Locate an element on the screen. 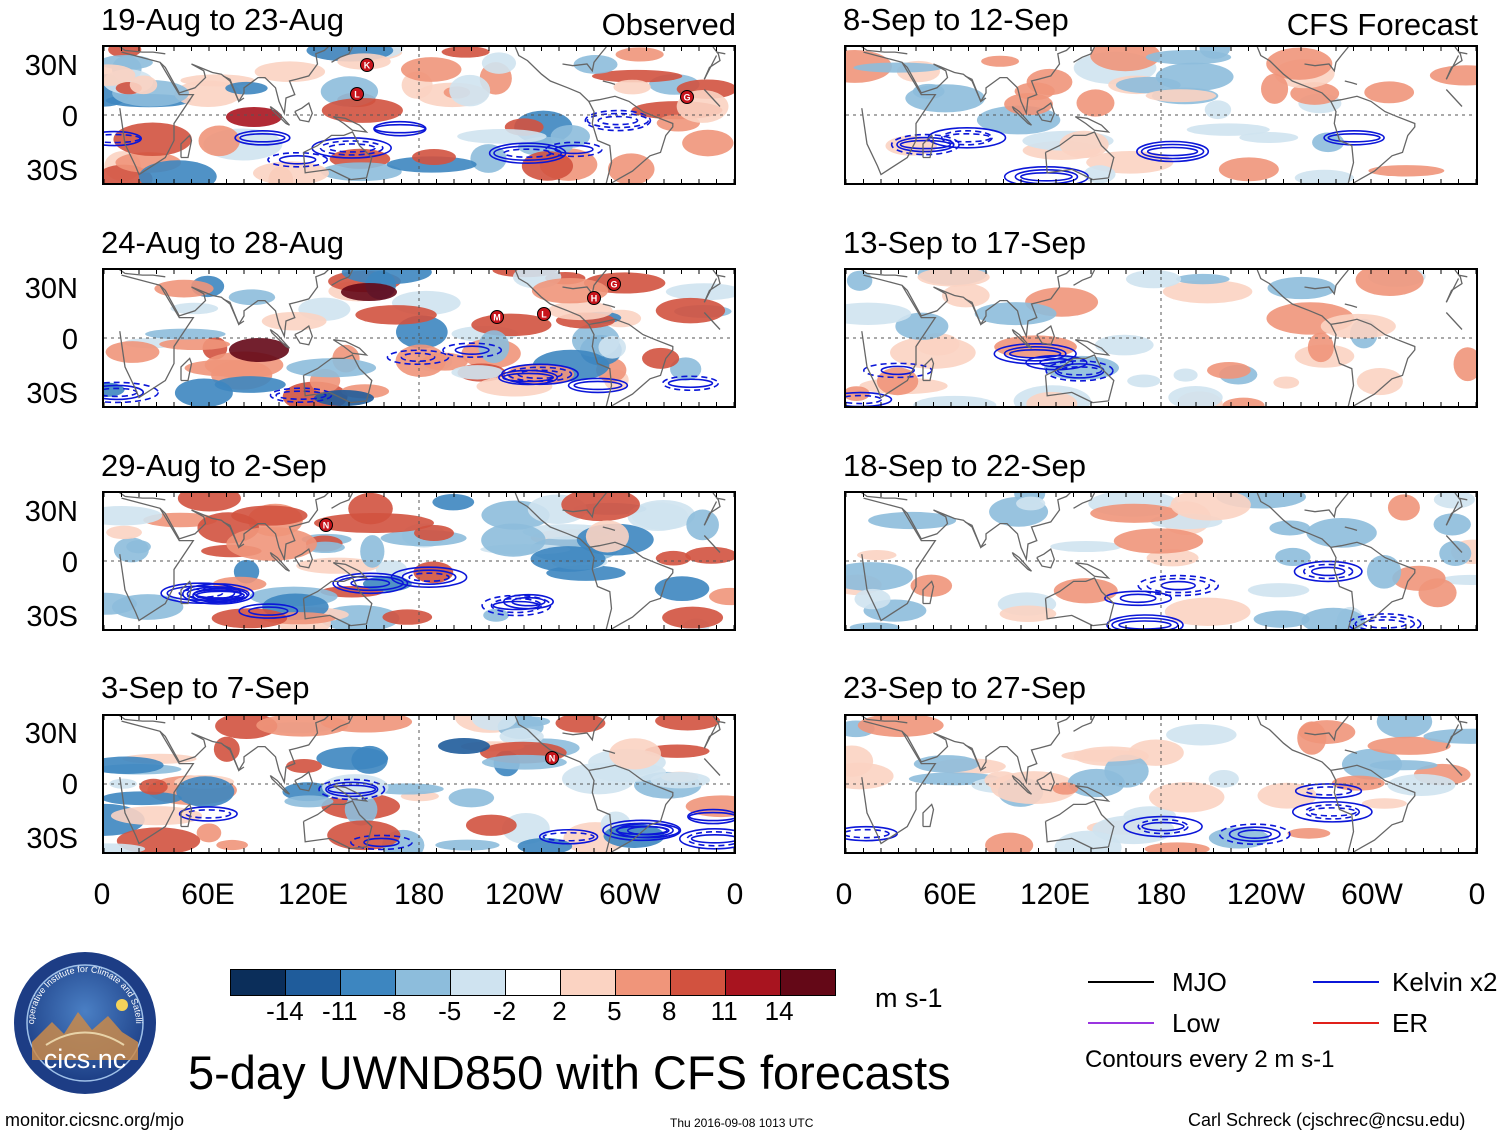  storm-marker: L is located at coordinates (544, 314).